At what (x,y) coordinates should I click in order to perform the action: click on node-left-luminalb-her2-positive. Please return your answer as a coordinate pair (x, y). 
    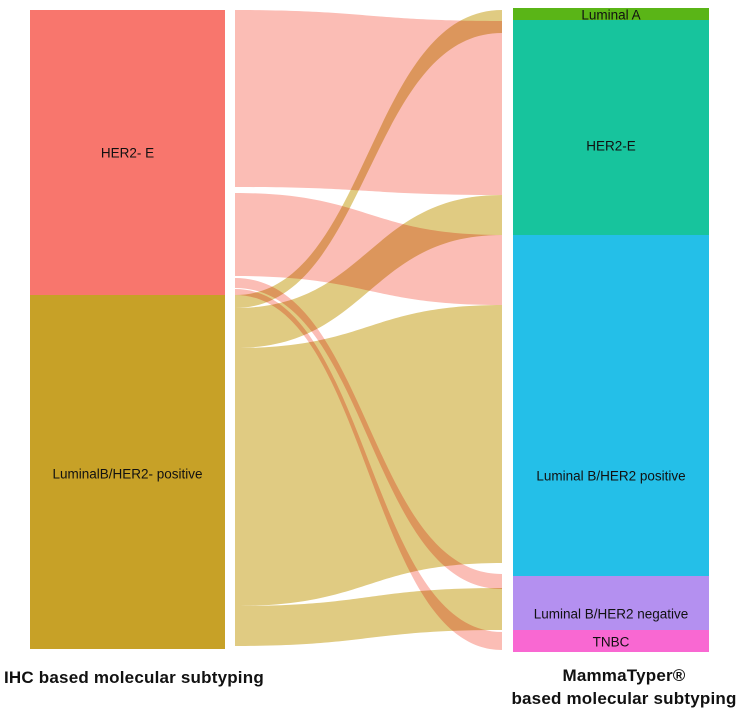
    Looking at the image, I should click on (127, 472).